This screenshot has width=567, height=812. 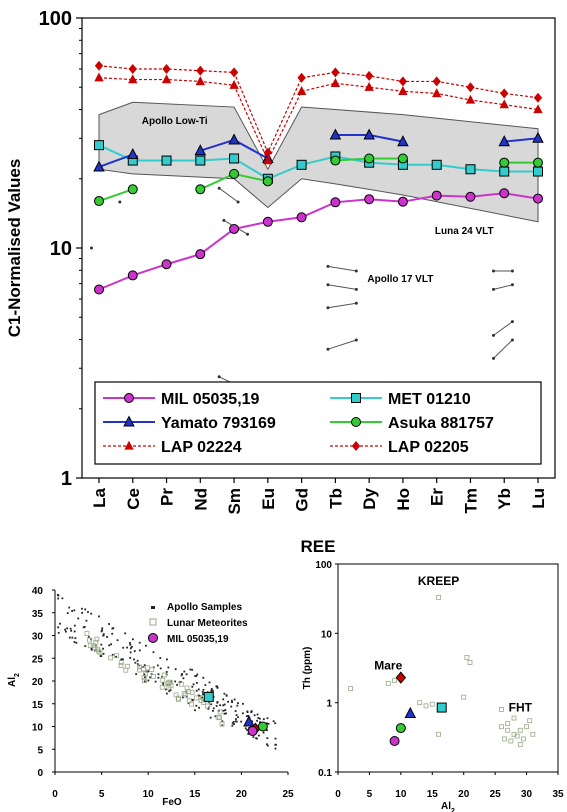 What do you see at coordinates (342, 344) in the screenshot?
I see `vlt-line` at bounding box center [342, 344].